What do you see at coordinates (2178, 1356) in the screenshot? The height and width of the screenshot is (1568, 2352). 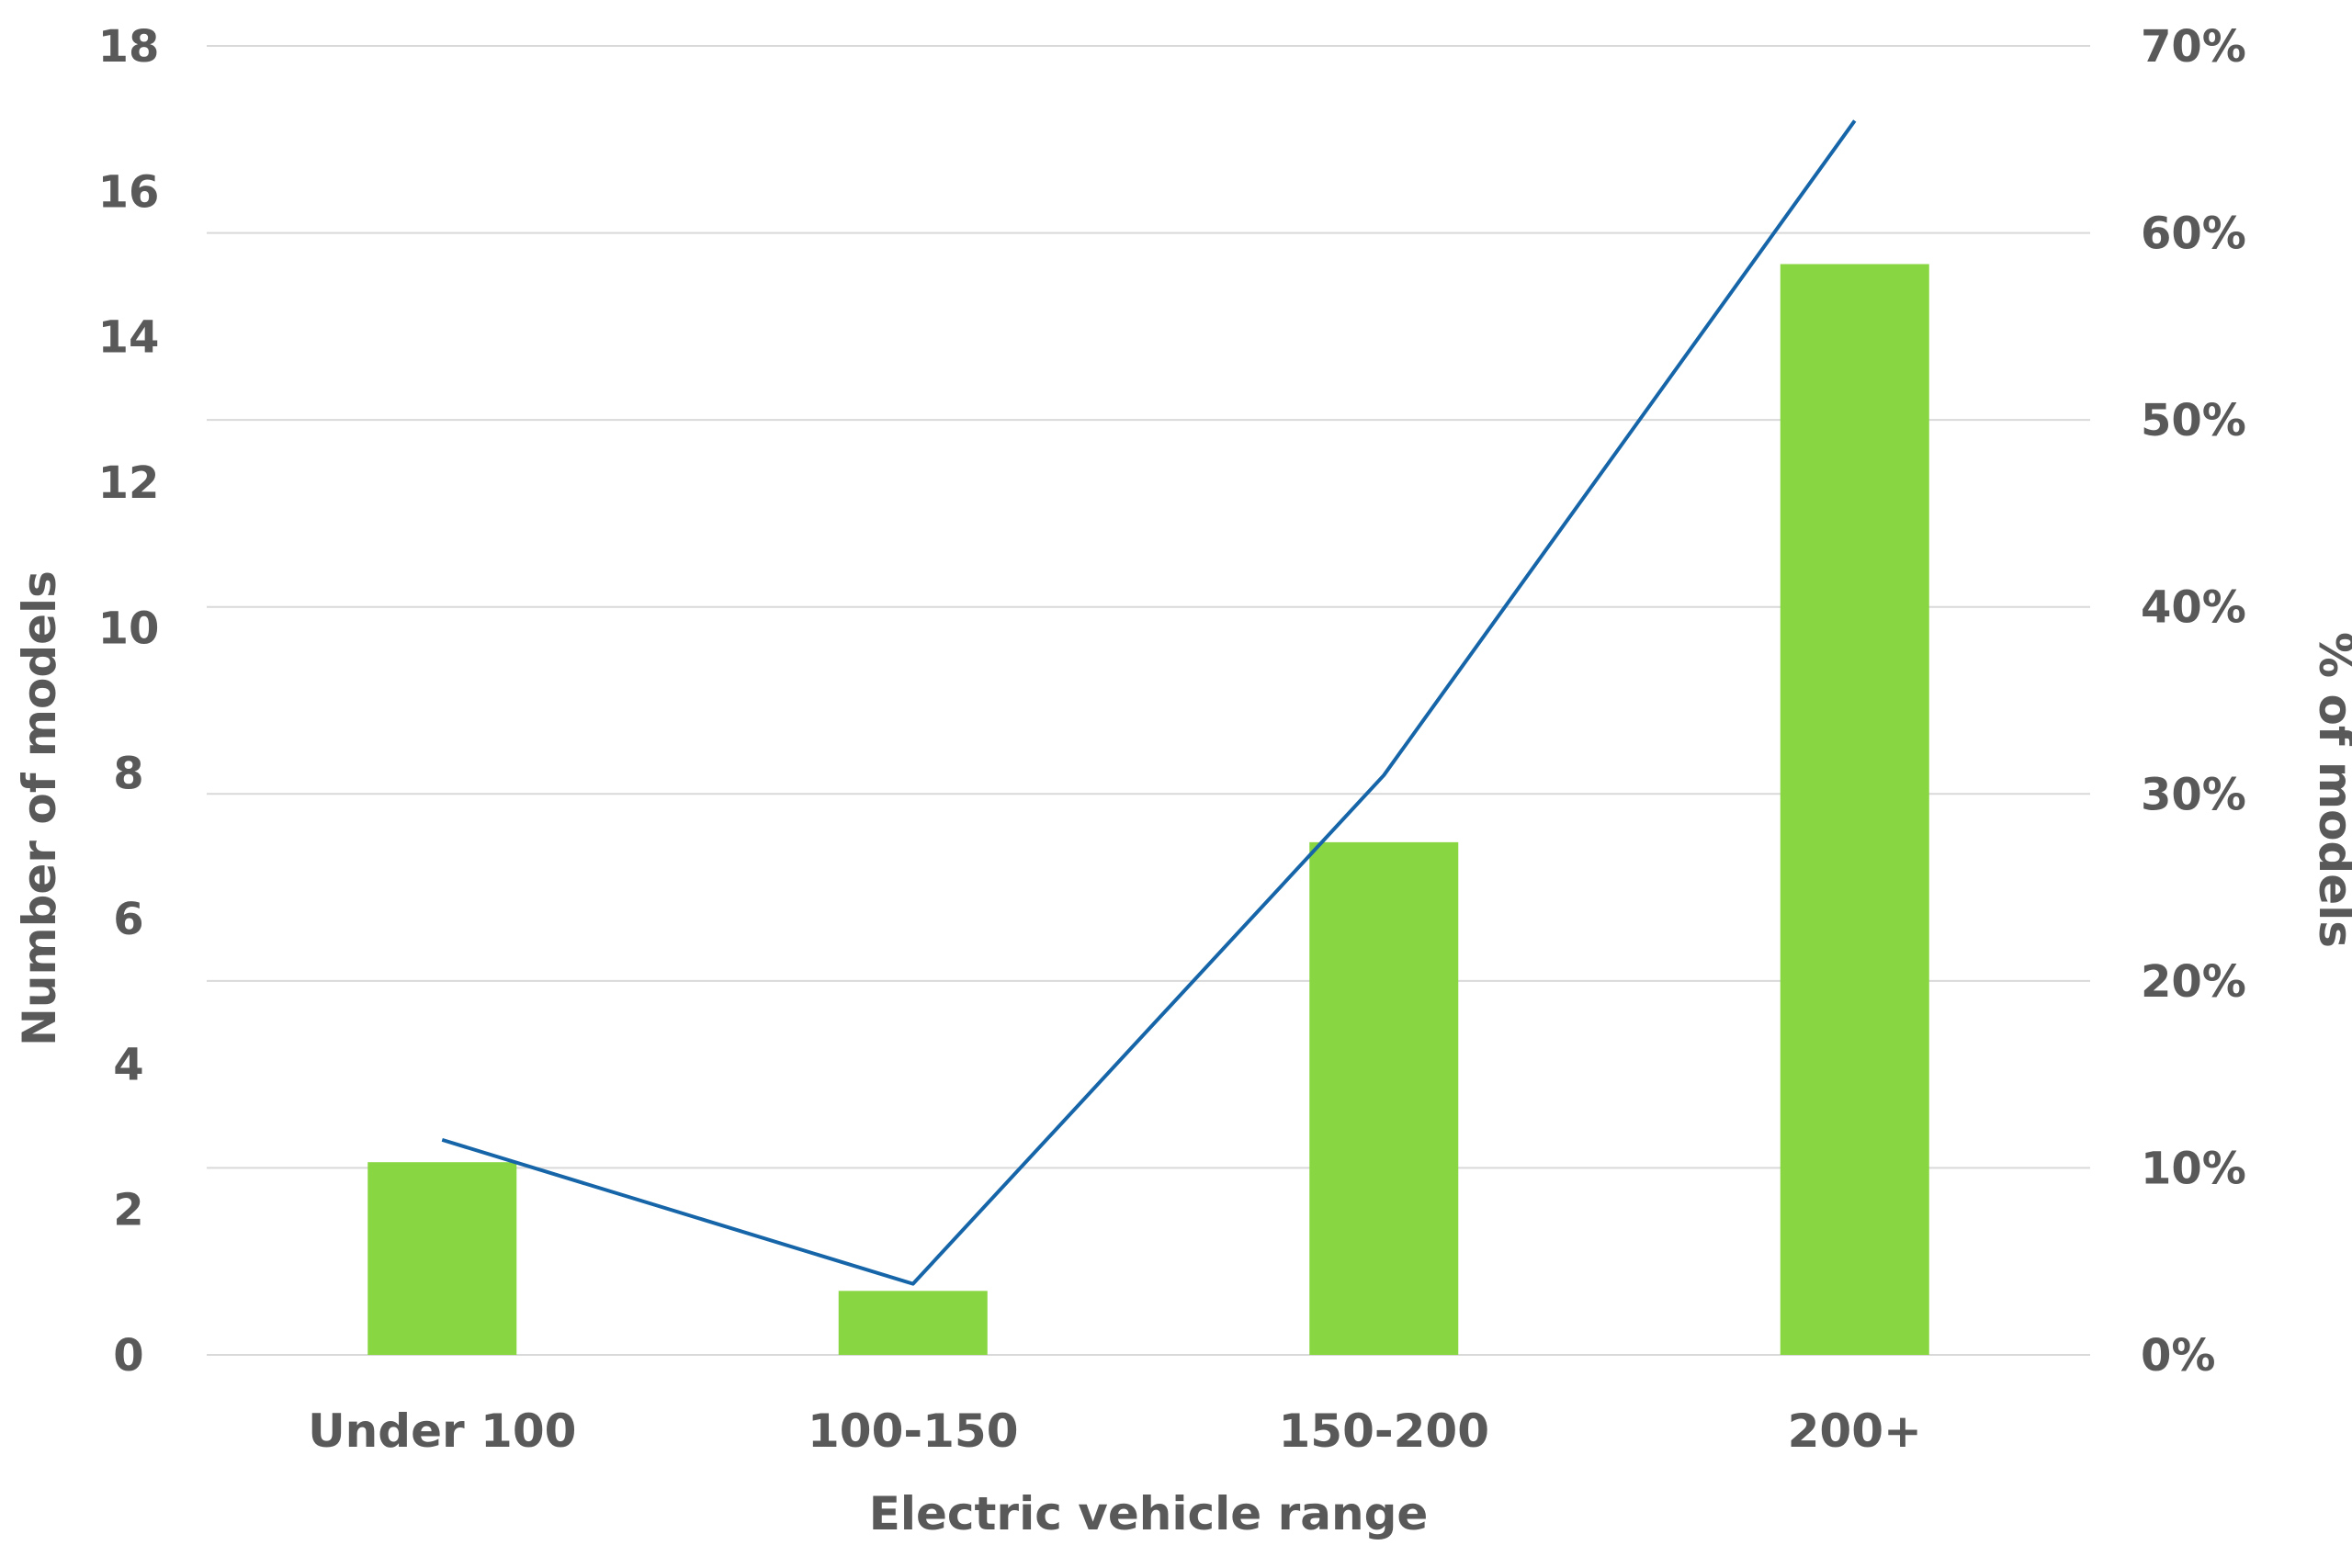 I see `y2-tick-label: 0%` at bounding box center [2178, 1356].